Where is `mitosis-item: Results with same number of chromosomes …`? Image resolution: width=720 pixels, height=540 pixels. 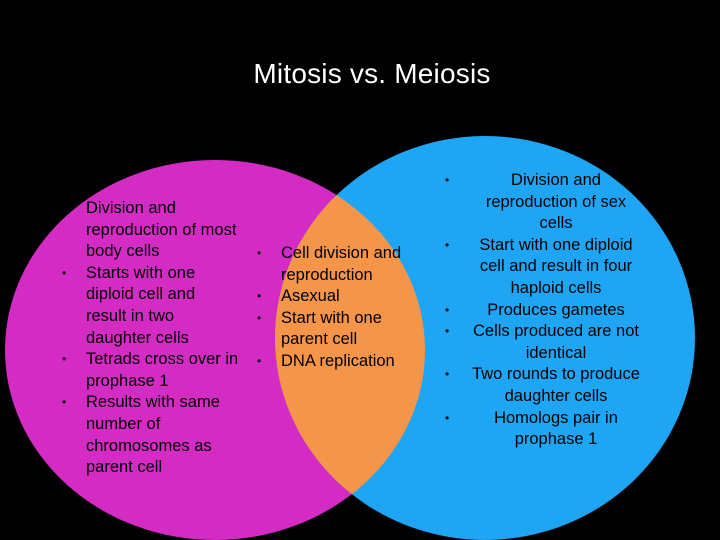
mitosis-item: Results with same number of chromosomes … is located at coordinates (150, 435).